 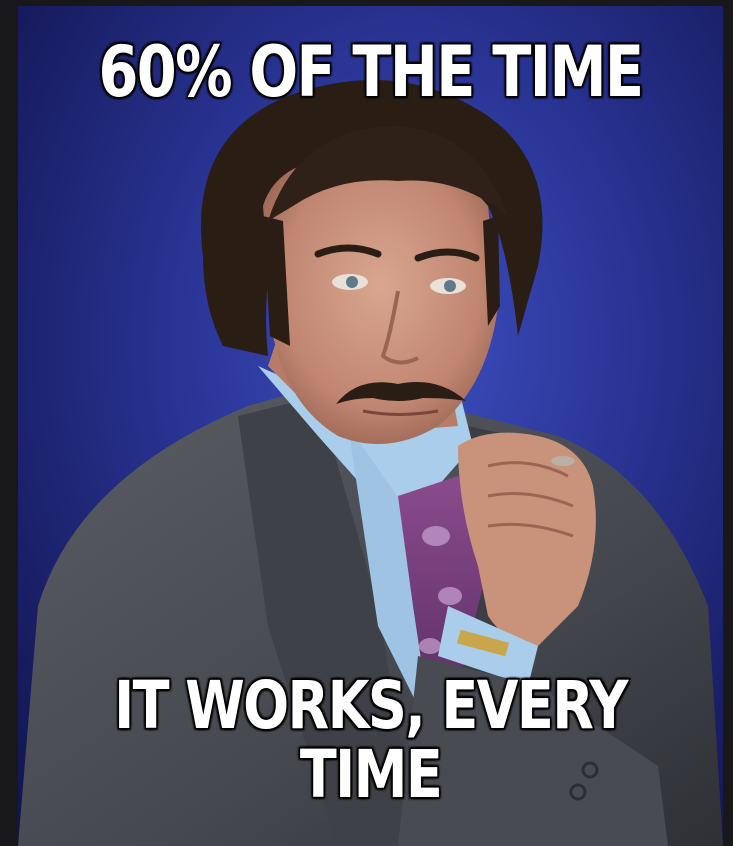 I want to click on top-caption: 60% OF THE TIME, so click(x=371, y=72).